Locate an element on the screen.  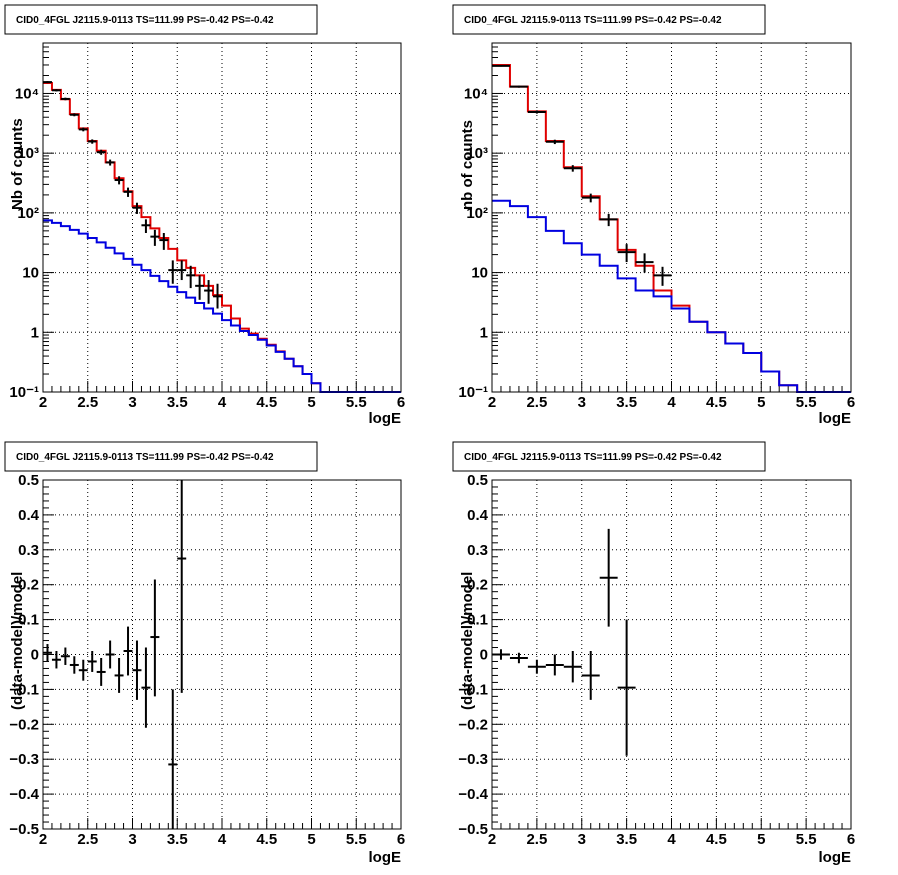
y-tick-label: −0.4 is located at coordinates (473, 794).